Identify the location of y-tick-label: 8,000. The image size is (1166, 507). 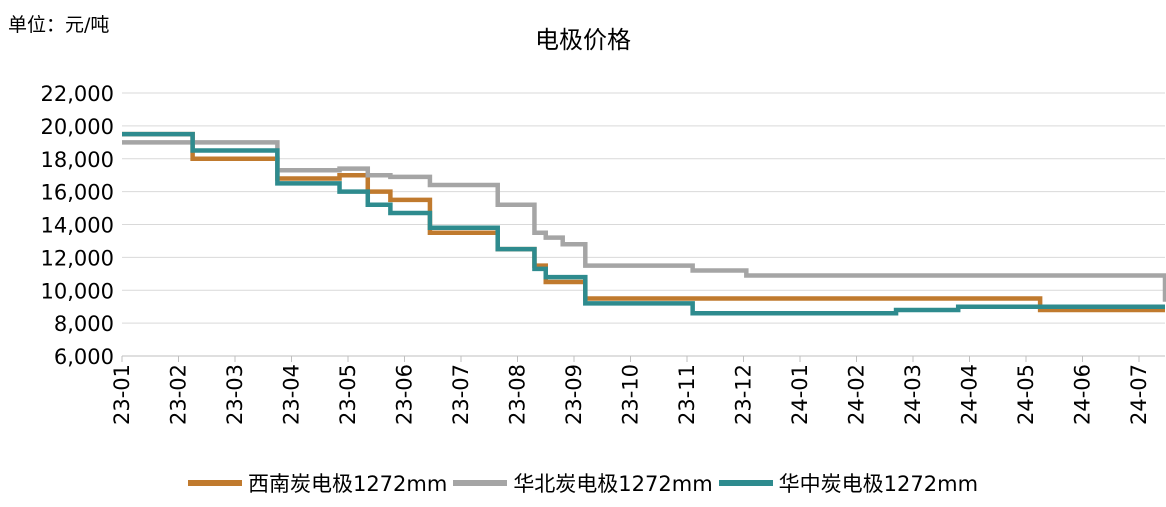
(84, 324).